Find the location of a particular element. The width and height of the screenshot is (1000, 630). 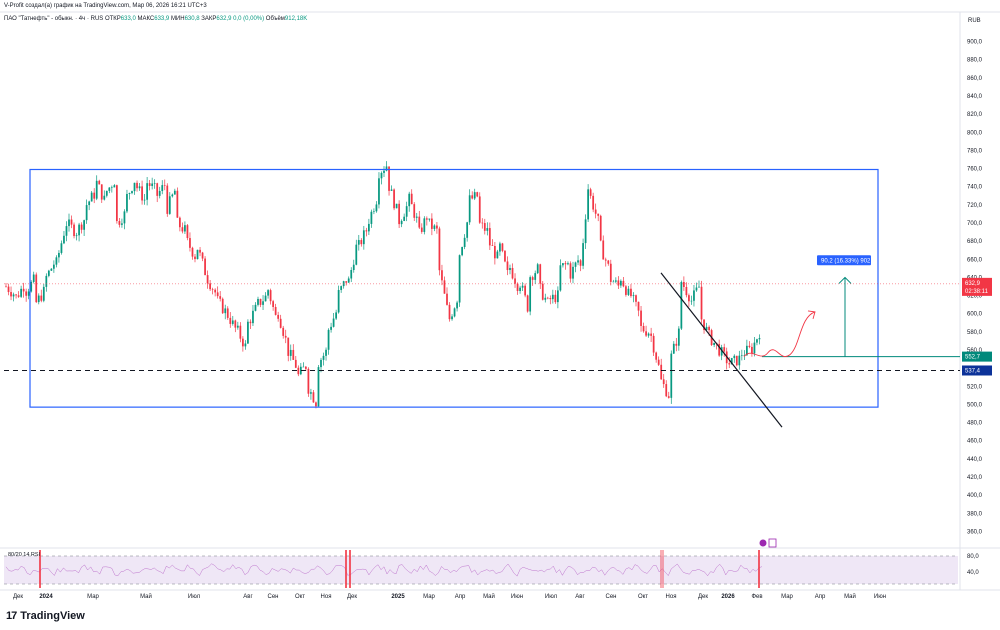

high-label: МАКС is located at coordinates (146, 19).